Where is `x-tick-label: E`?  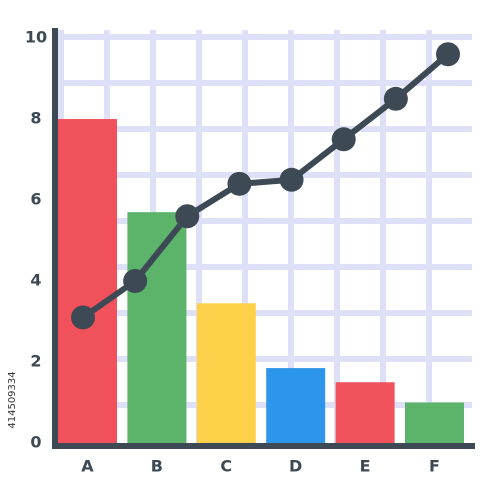
x-tick-label: E is located at coordinates (365, 466).